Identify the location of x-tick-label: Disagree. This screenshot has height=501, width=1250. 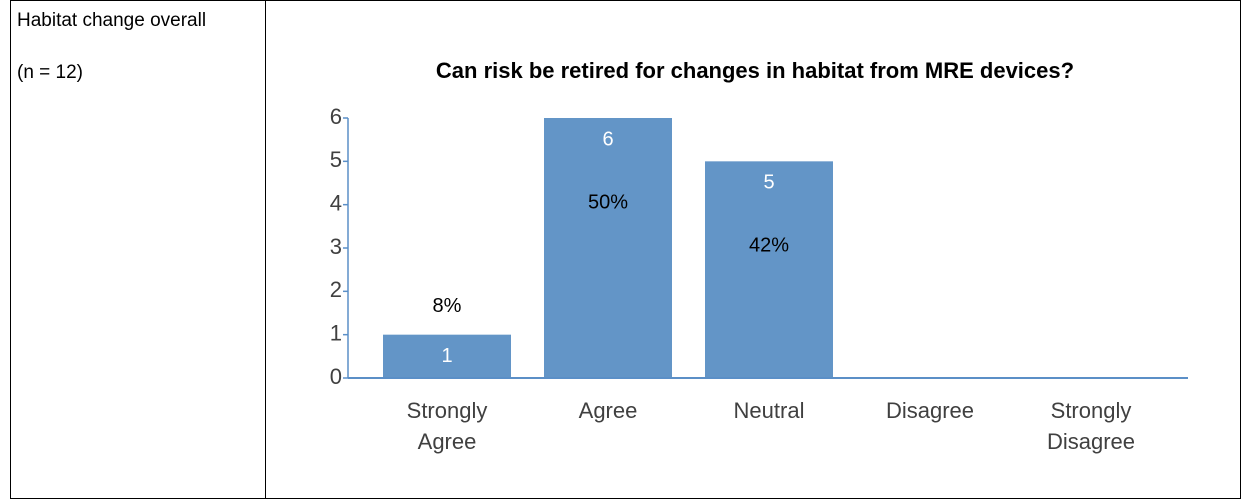
(930, 410).